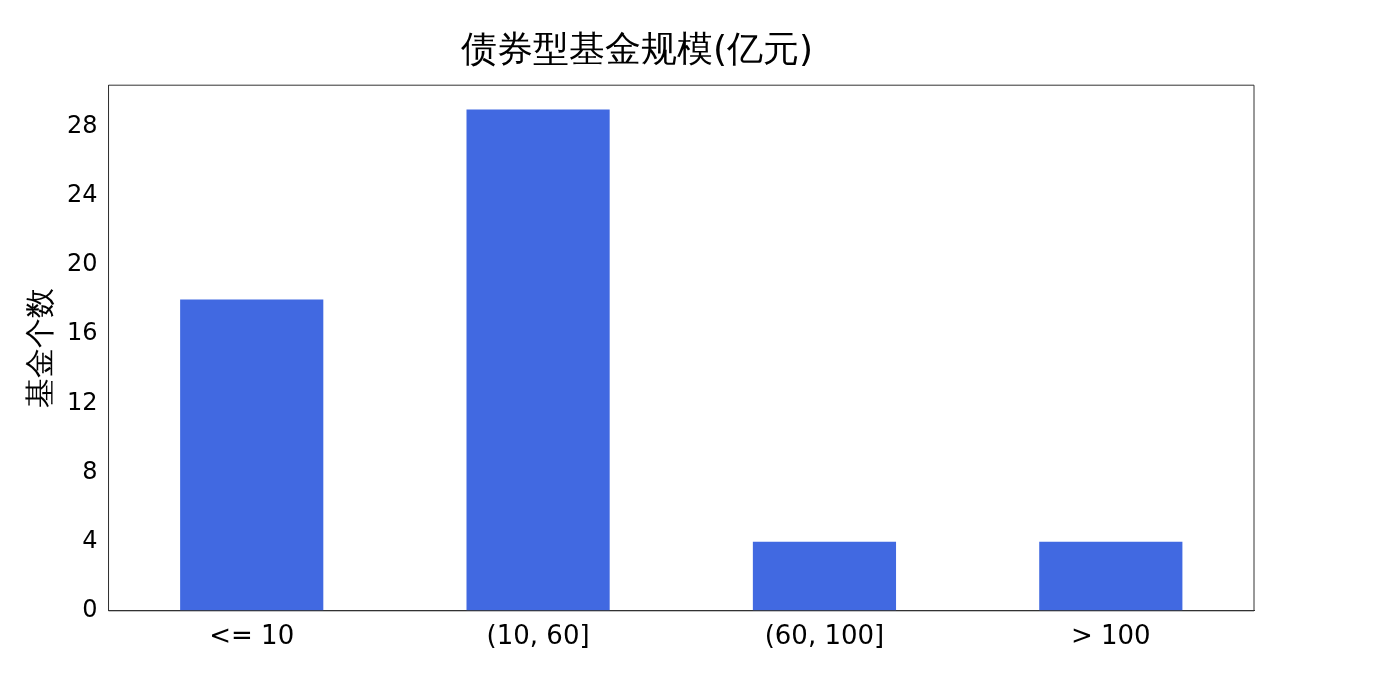  What do you see at coordinates (252, 635) in the screenshot?
I see `x-tick-label: <= 10` at bounding box center [252, 635].